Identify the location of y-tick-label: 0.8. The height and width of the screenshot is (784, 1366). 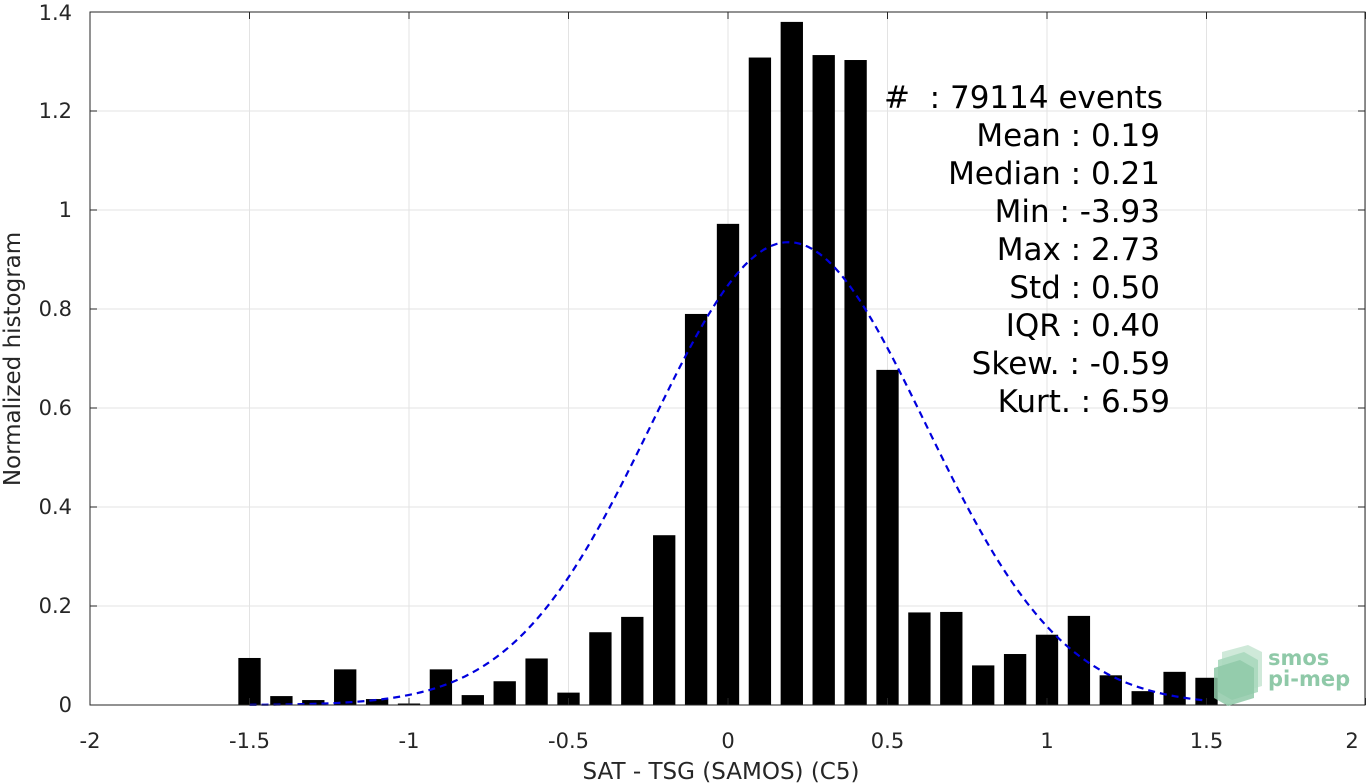
(55, 309).